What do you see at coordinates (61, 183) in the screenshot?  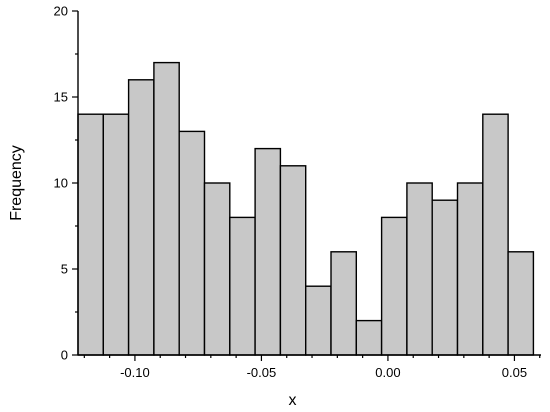 I see `y-tick-label-3: 10` at bounding box center [61, 183].